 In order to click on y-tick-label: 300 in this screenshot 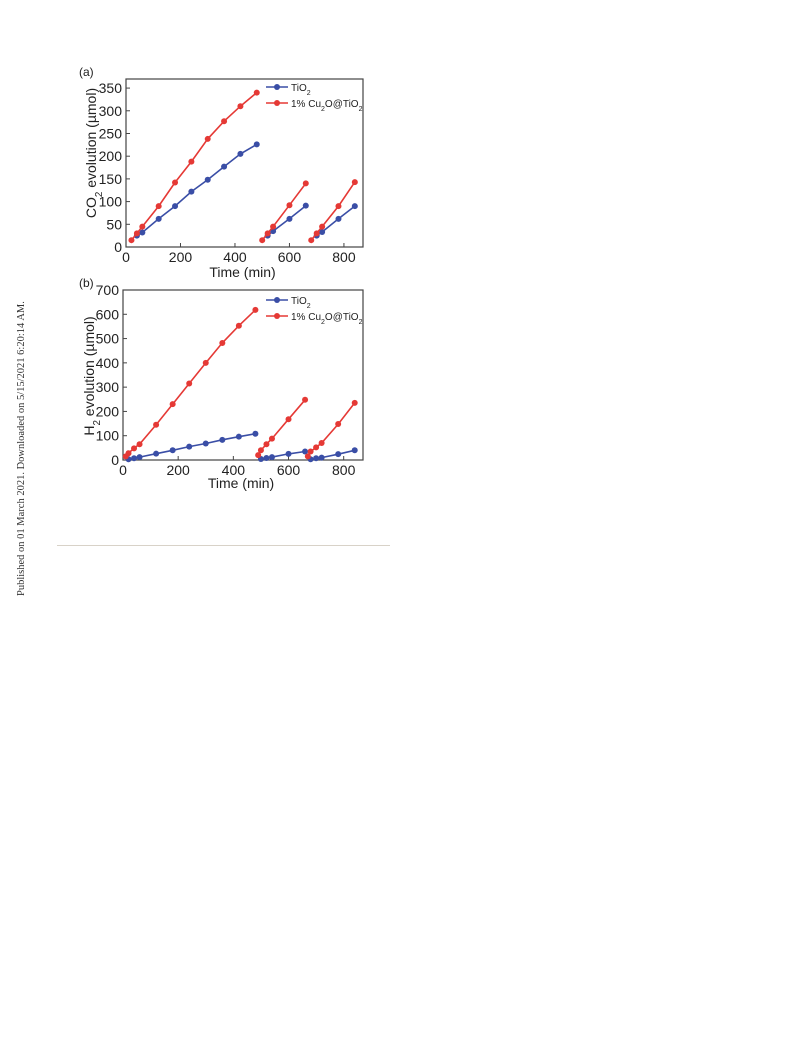, I will do `click(111, 111)`.